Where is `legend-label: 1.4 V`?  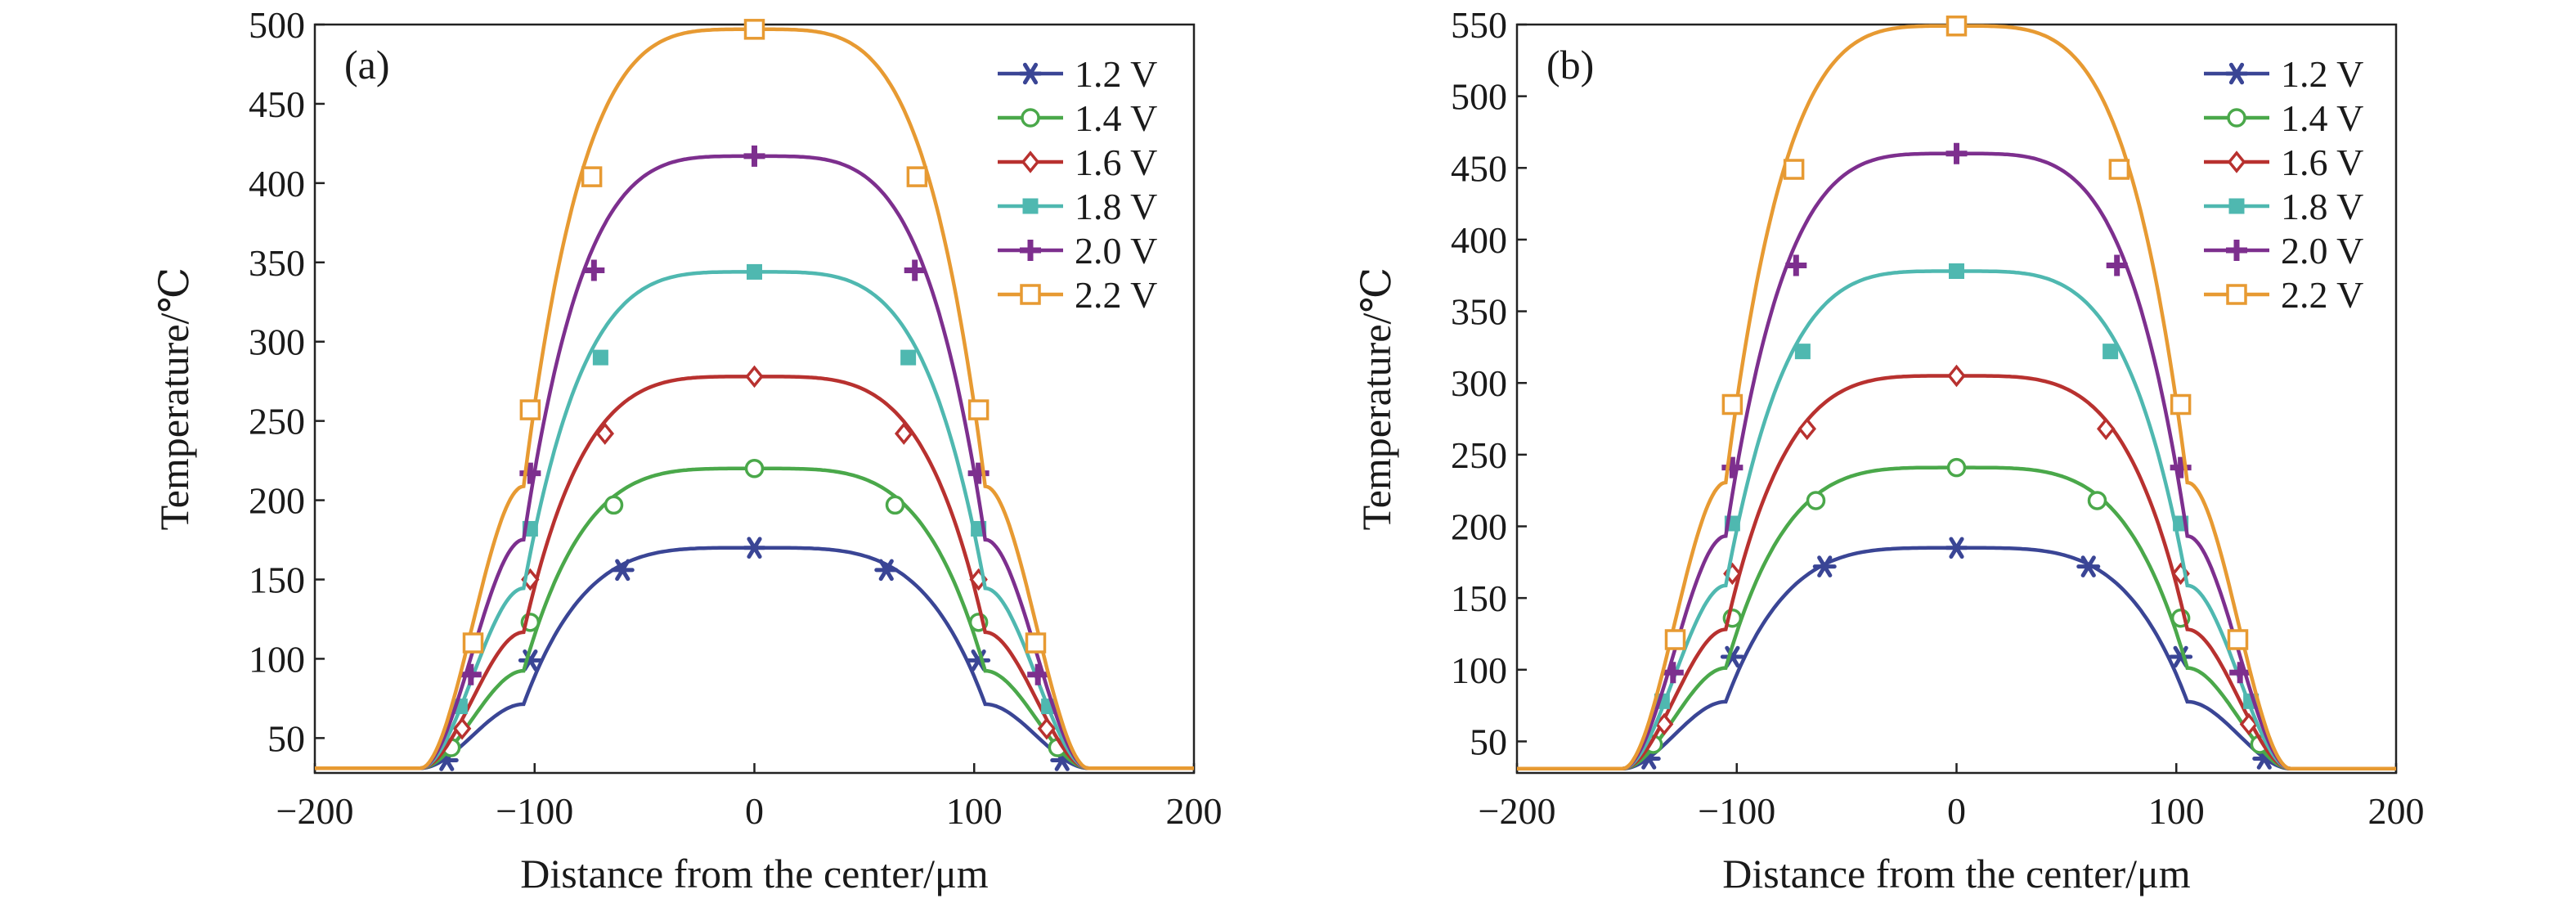
legend-label: 1.4 V is located at coordinates (2322, 118).